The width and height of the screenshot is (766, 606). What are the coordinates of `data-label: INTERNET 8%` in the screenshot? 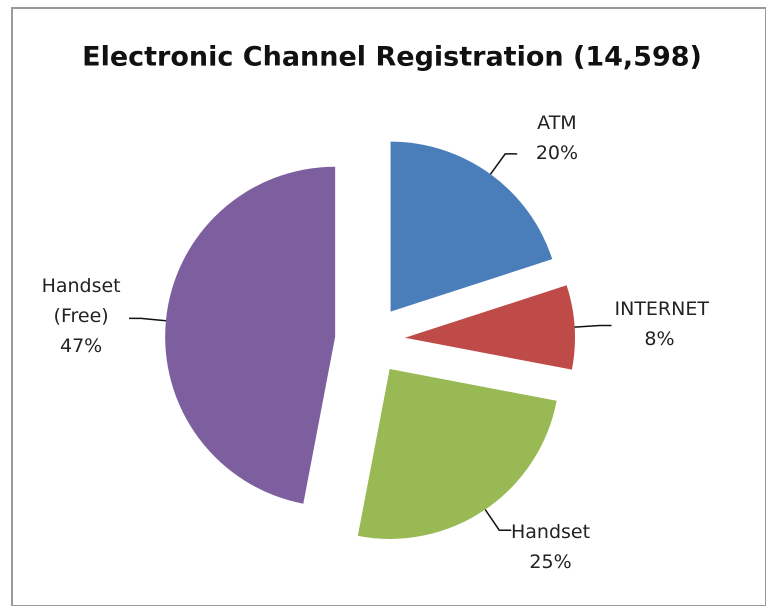 It's located at (660, 324).